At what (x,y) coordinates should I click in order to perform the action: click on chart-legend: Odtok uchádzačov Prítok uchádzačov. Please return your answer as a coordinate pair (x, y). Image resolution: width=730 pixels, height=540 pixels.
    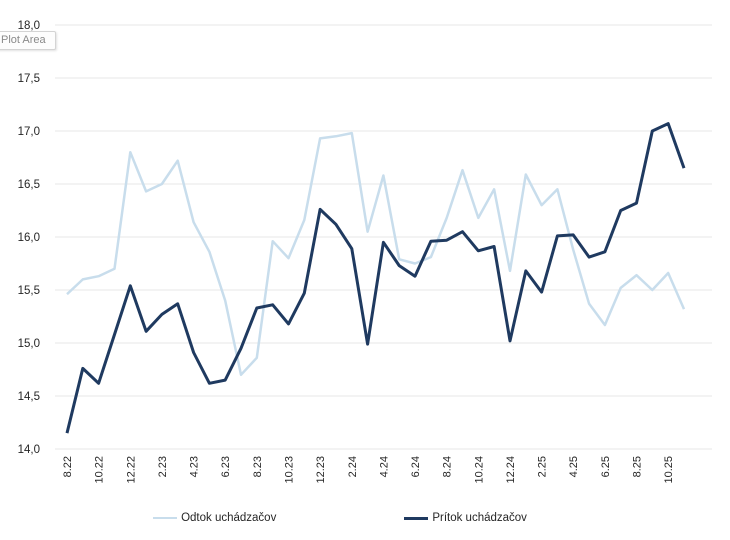
    Looking at the image, I should click on (352, 518).